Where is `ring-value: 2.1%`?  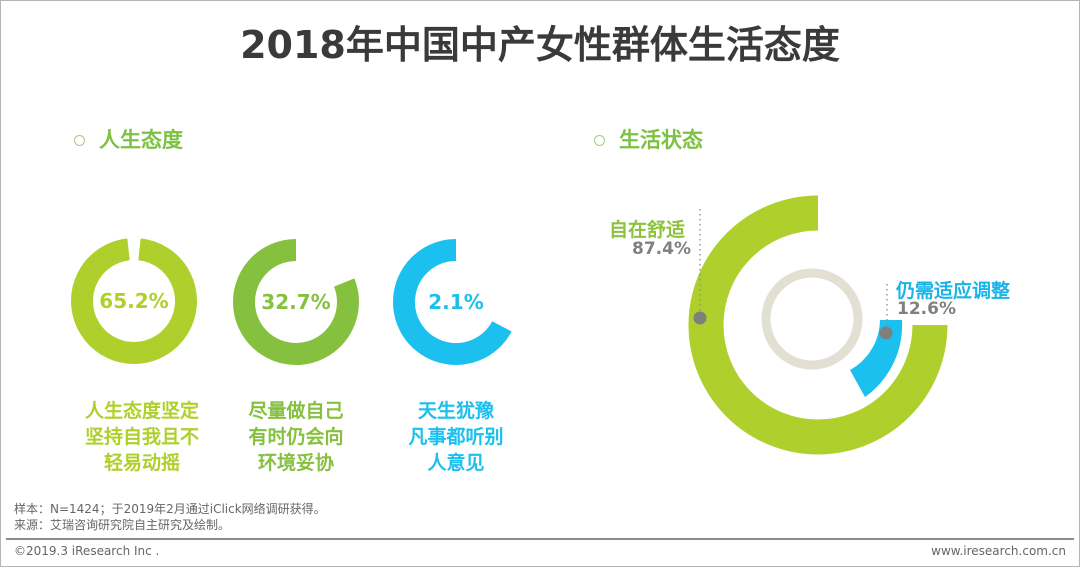 ring-value: 2.1% is located at coordinates (456, 302).